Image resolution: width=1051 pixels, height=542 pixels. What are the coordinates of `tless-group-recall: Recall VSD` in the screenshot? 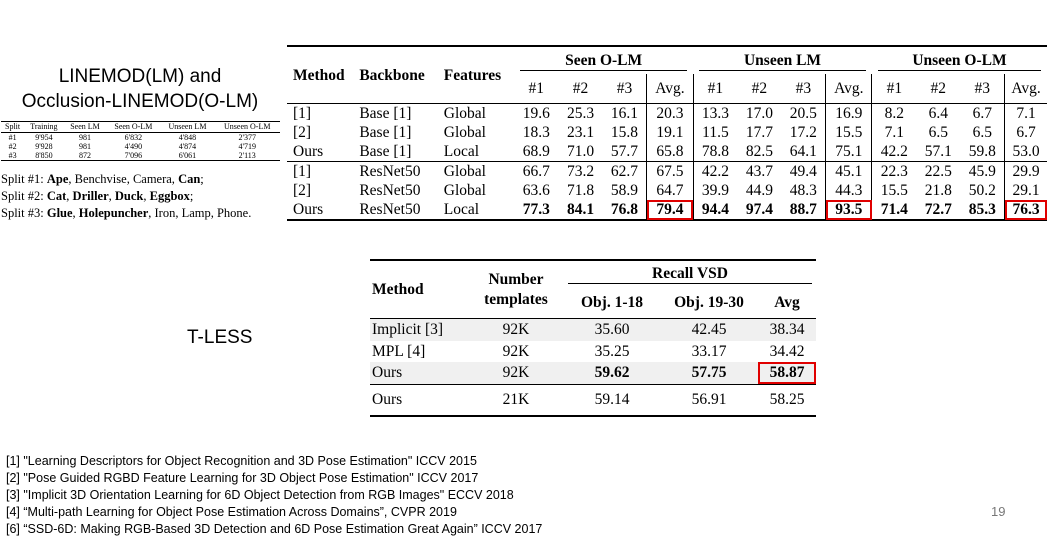 It's located at (690, 273).